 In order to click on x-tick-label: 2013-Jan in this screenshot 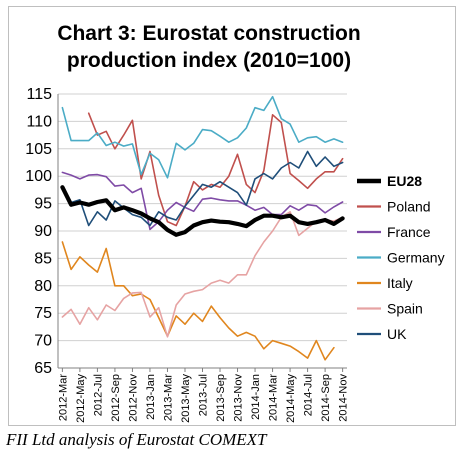, I will do `click(151, 397)`.